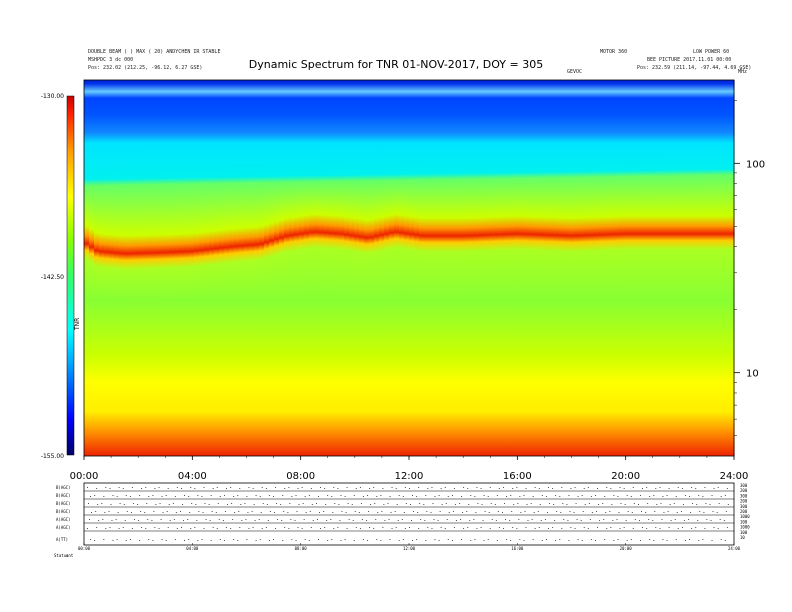 This screenshot has height=612, width=792. What do you see at coordinates (52, 456) in the screenshot?
I see `colorbar-min-label: -155.00` at bounding box center [52, 456].